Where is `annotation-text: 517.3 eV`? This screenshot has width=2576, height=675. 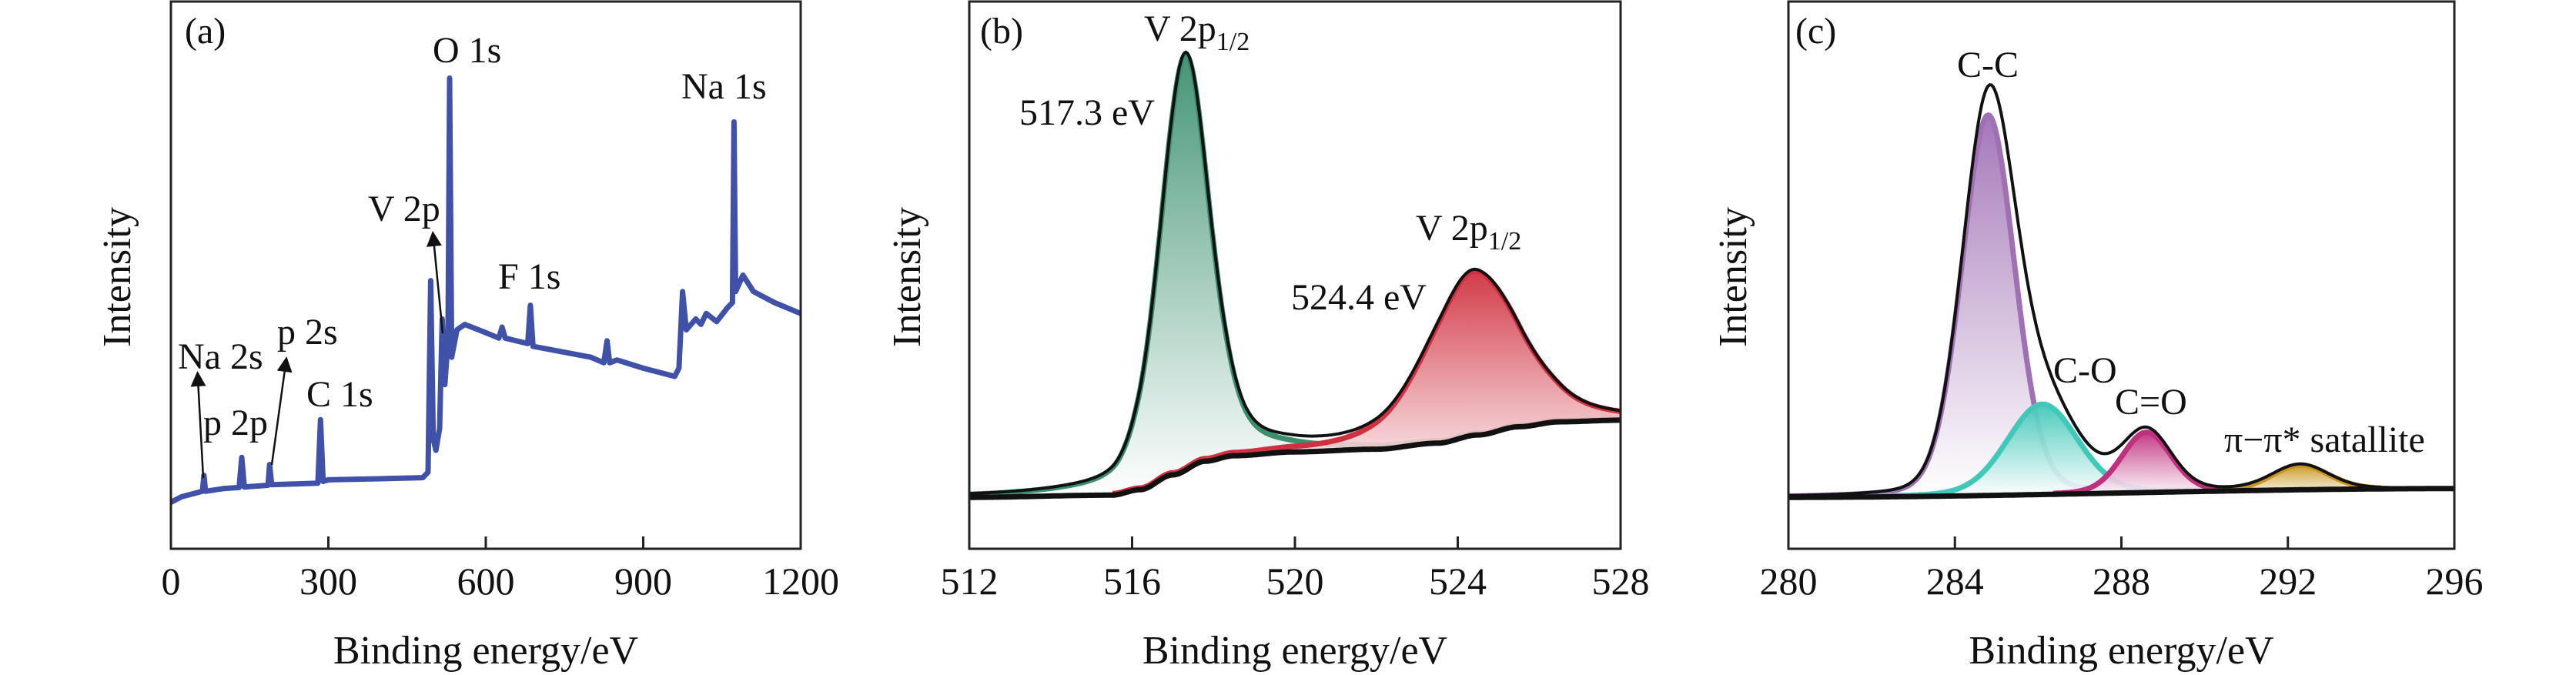 annotation-text: 517.3 eV is located at coordinates (1087, 113).